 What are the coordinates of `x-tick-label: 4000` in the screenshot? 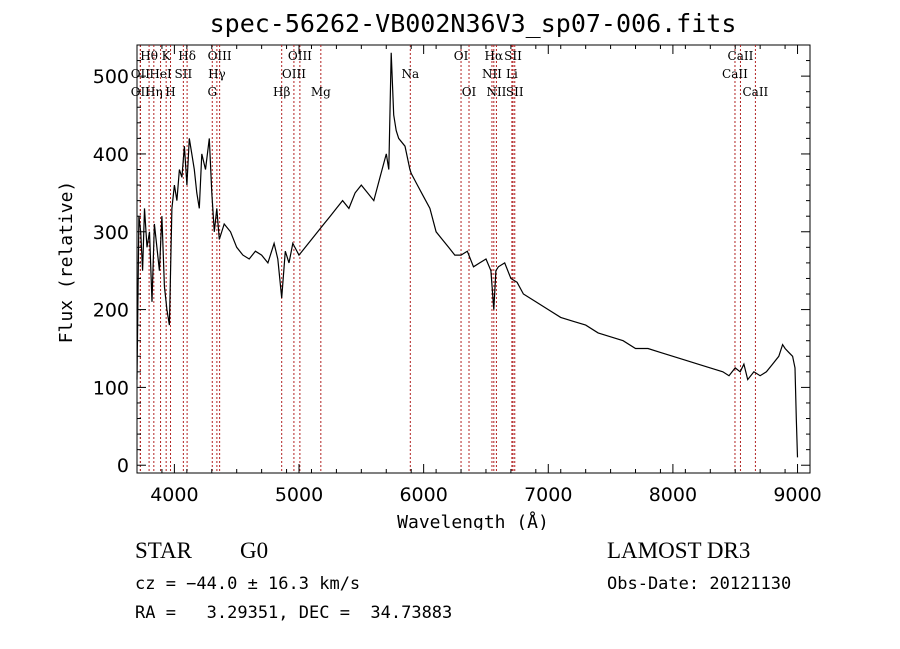 It's located at (174, 495).